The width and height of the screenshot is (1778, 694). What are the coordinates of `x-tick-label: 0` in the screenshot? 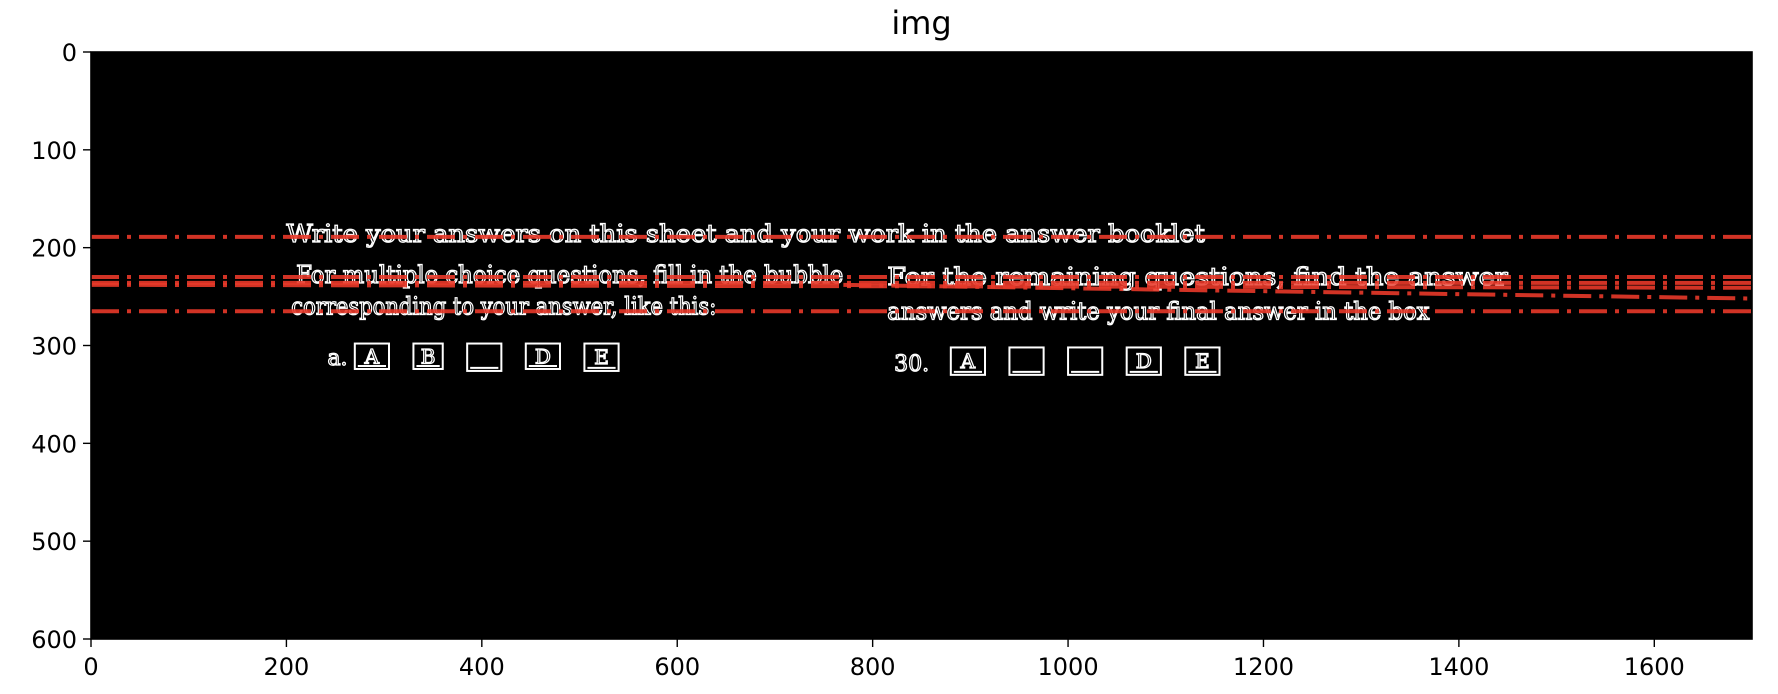 It's located at (90, 667).